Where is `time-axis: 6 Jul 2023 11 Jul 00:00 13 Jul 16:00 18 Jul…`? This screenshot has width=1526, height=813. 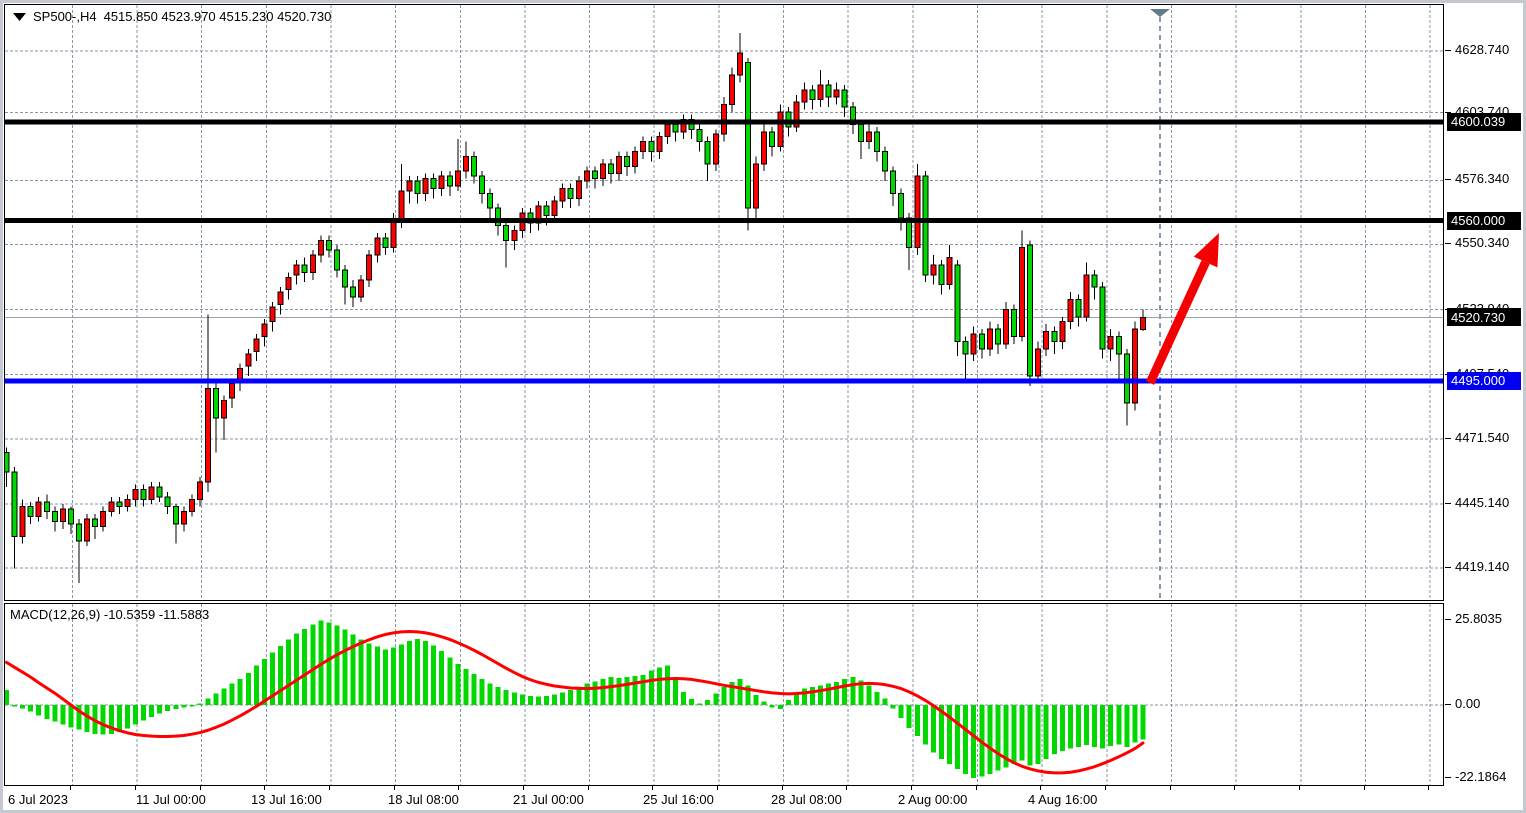 time-axis: 6 Jul 2023 11 Jul 00:00 13 Jul 16:00 18 Jul… is located at coordinates (763, 798).